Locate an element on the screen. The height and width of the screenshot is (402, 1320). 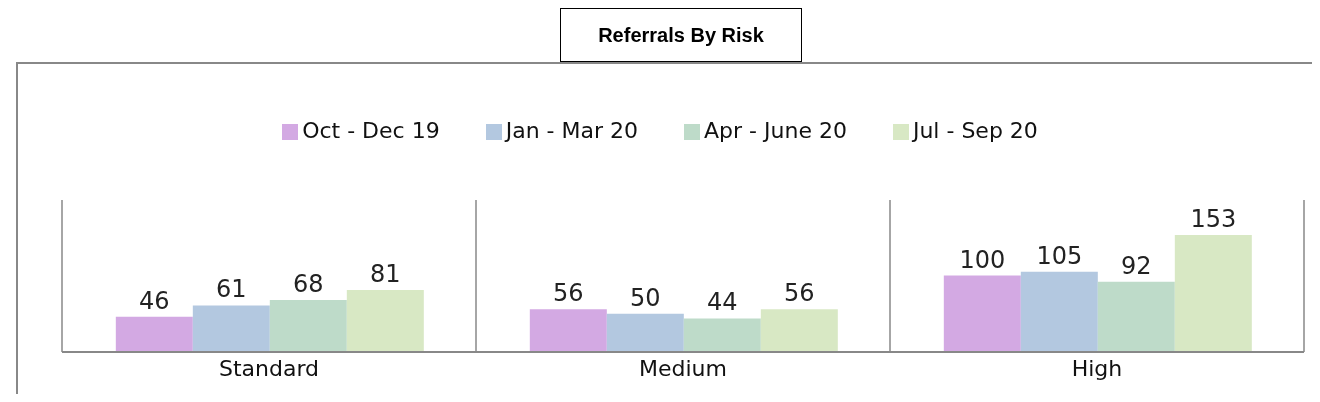
data-label: 100 is located at coordinates (982, 259).